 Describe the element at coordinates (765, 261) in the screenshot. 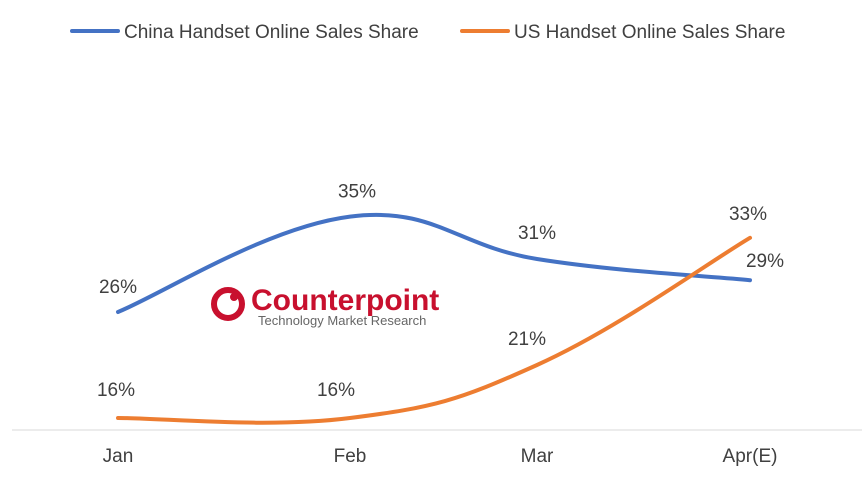

I see `data-label: 29%` at that location.